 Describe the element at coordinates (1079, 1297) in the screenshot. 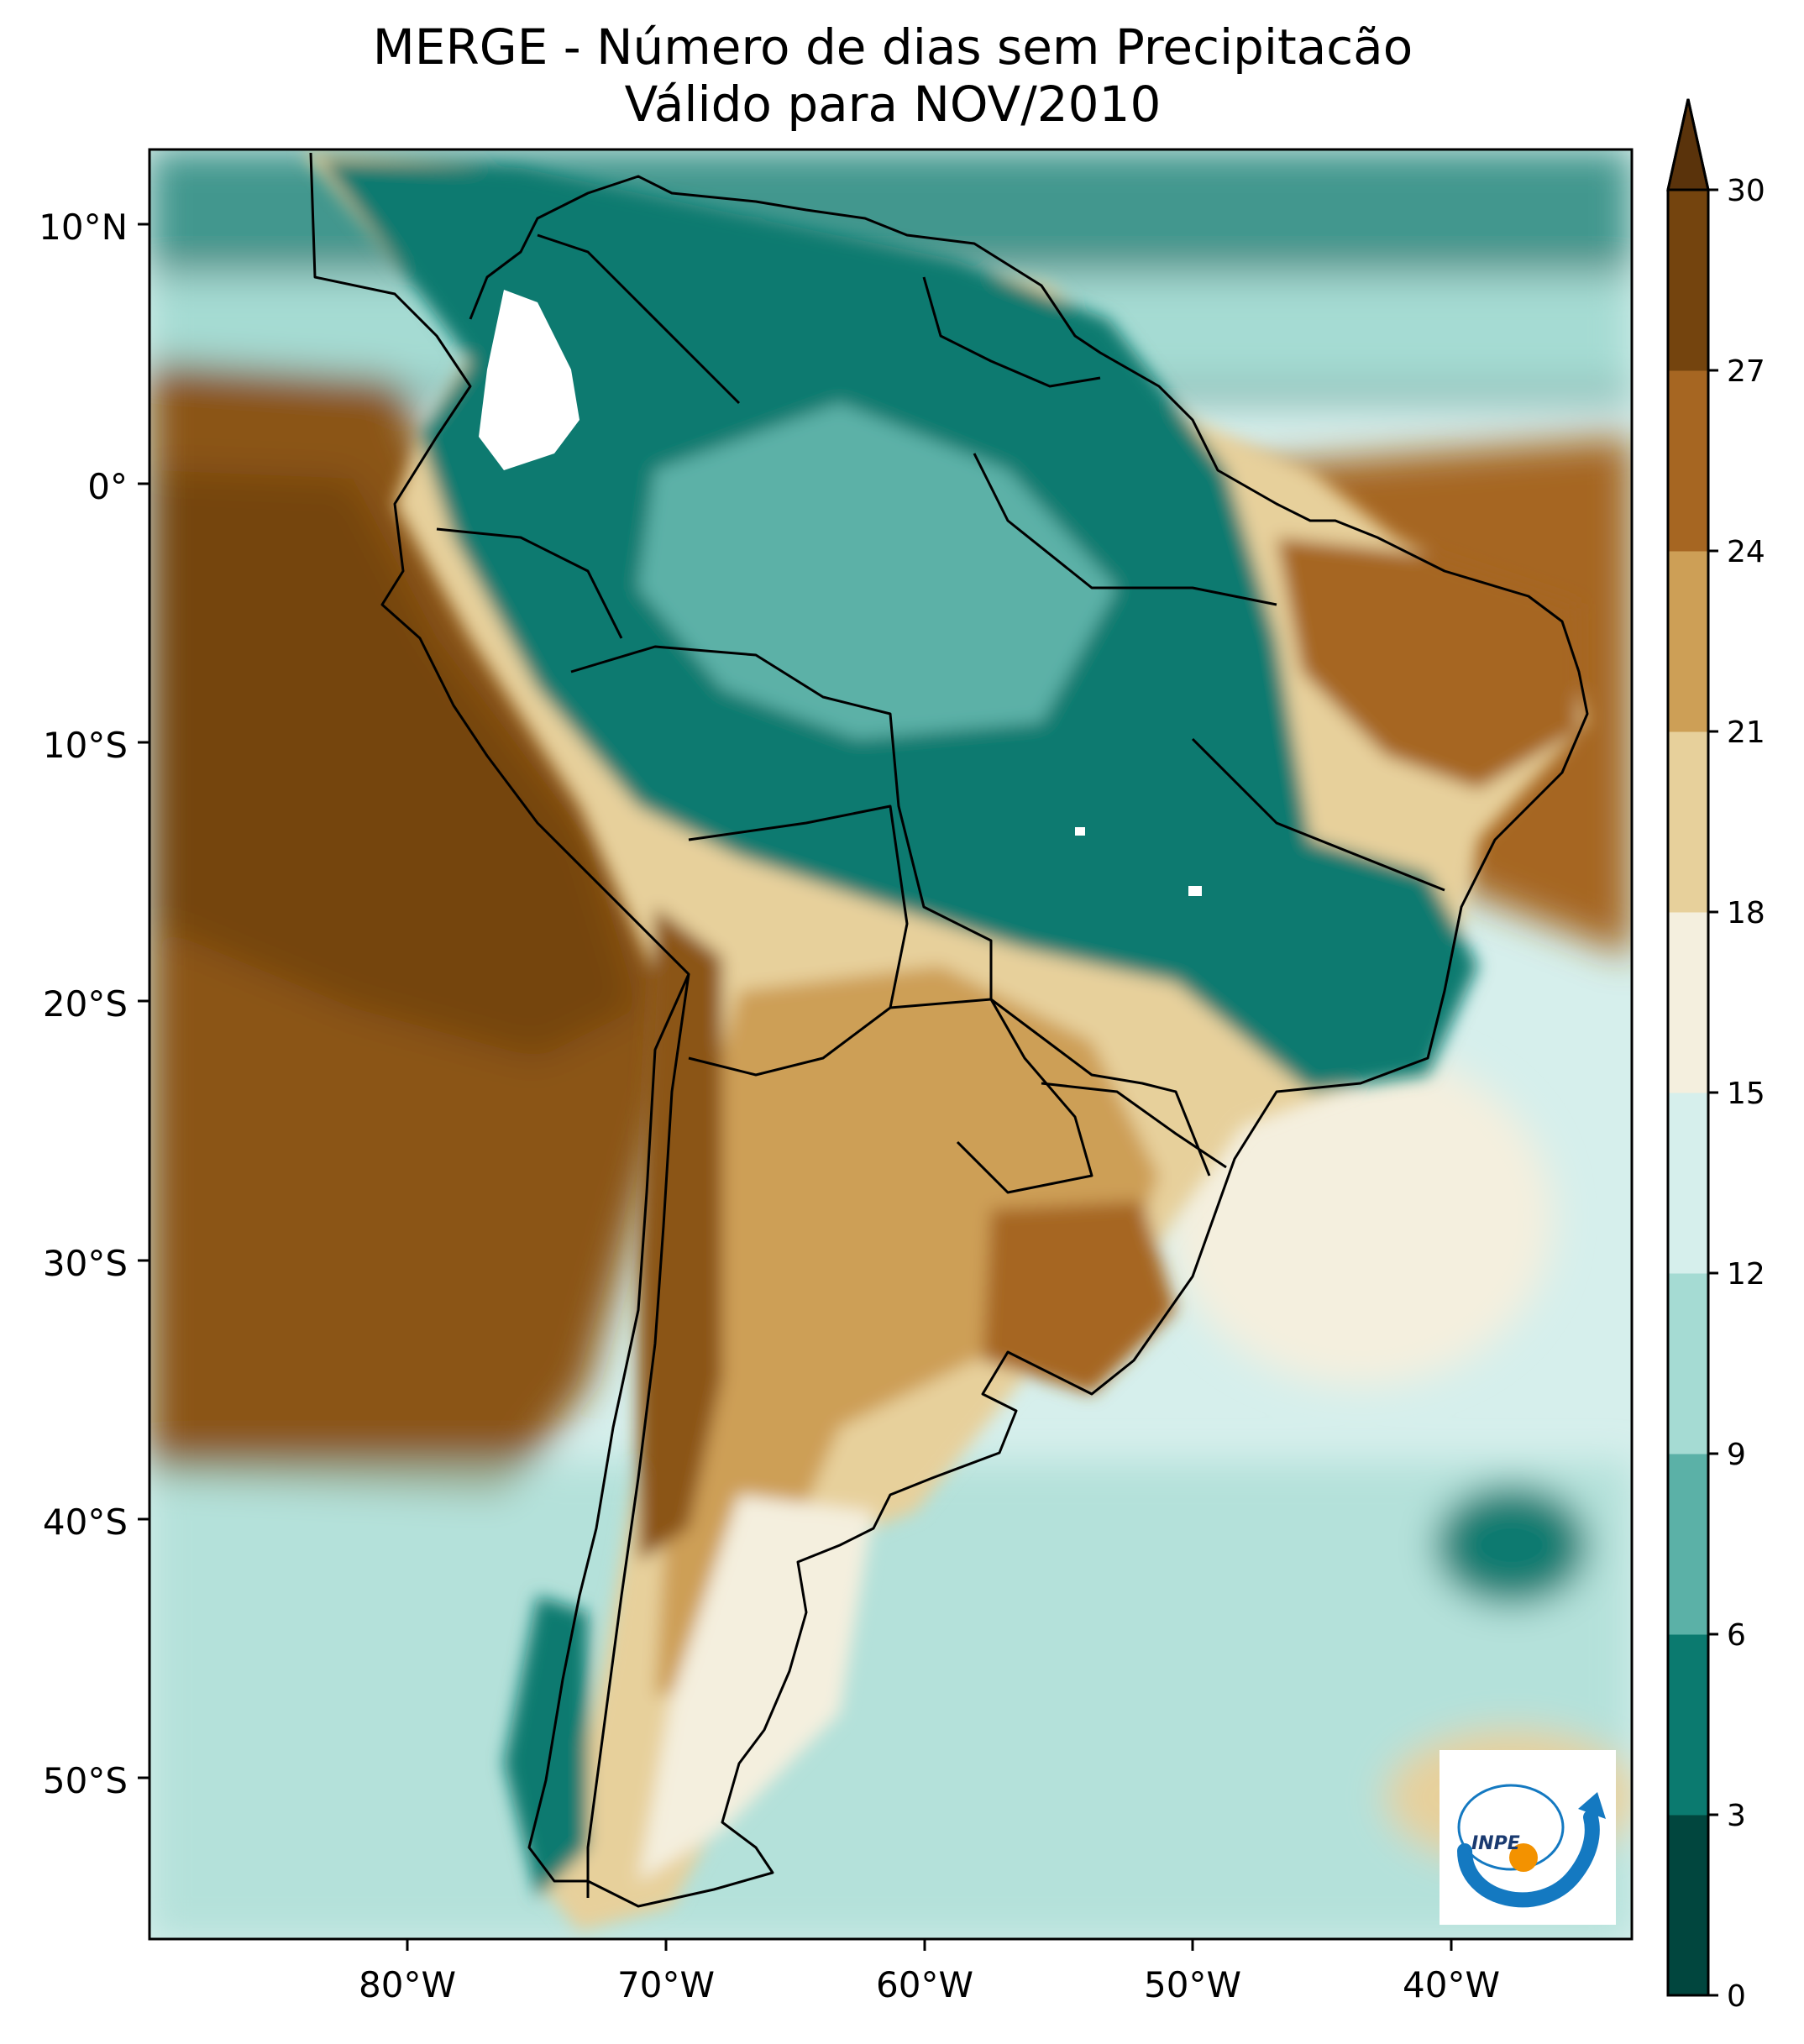

I see `uruguay-dry` at that location.